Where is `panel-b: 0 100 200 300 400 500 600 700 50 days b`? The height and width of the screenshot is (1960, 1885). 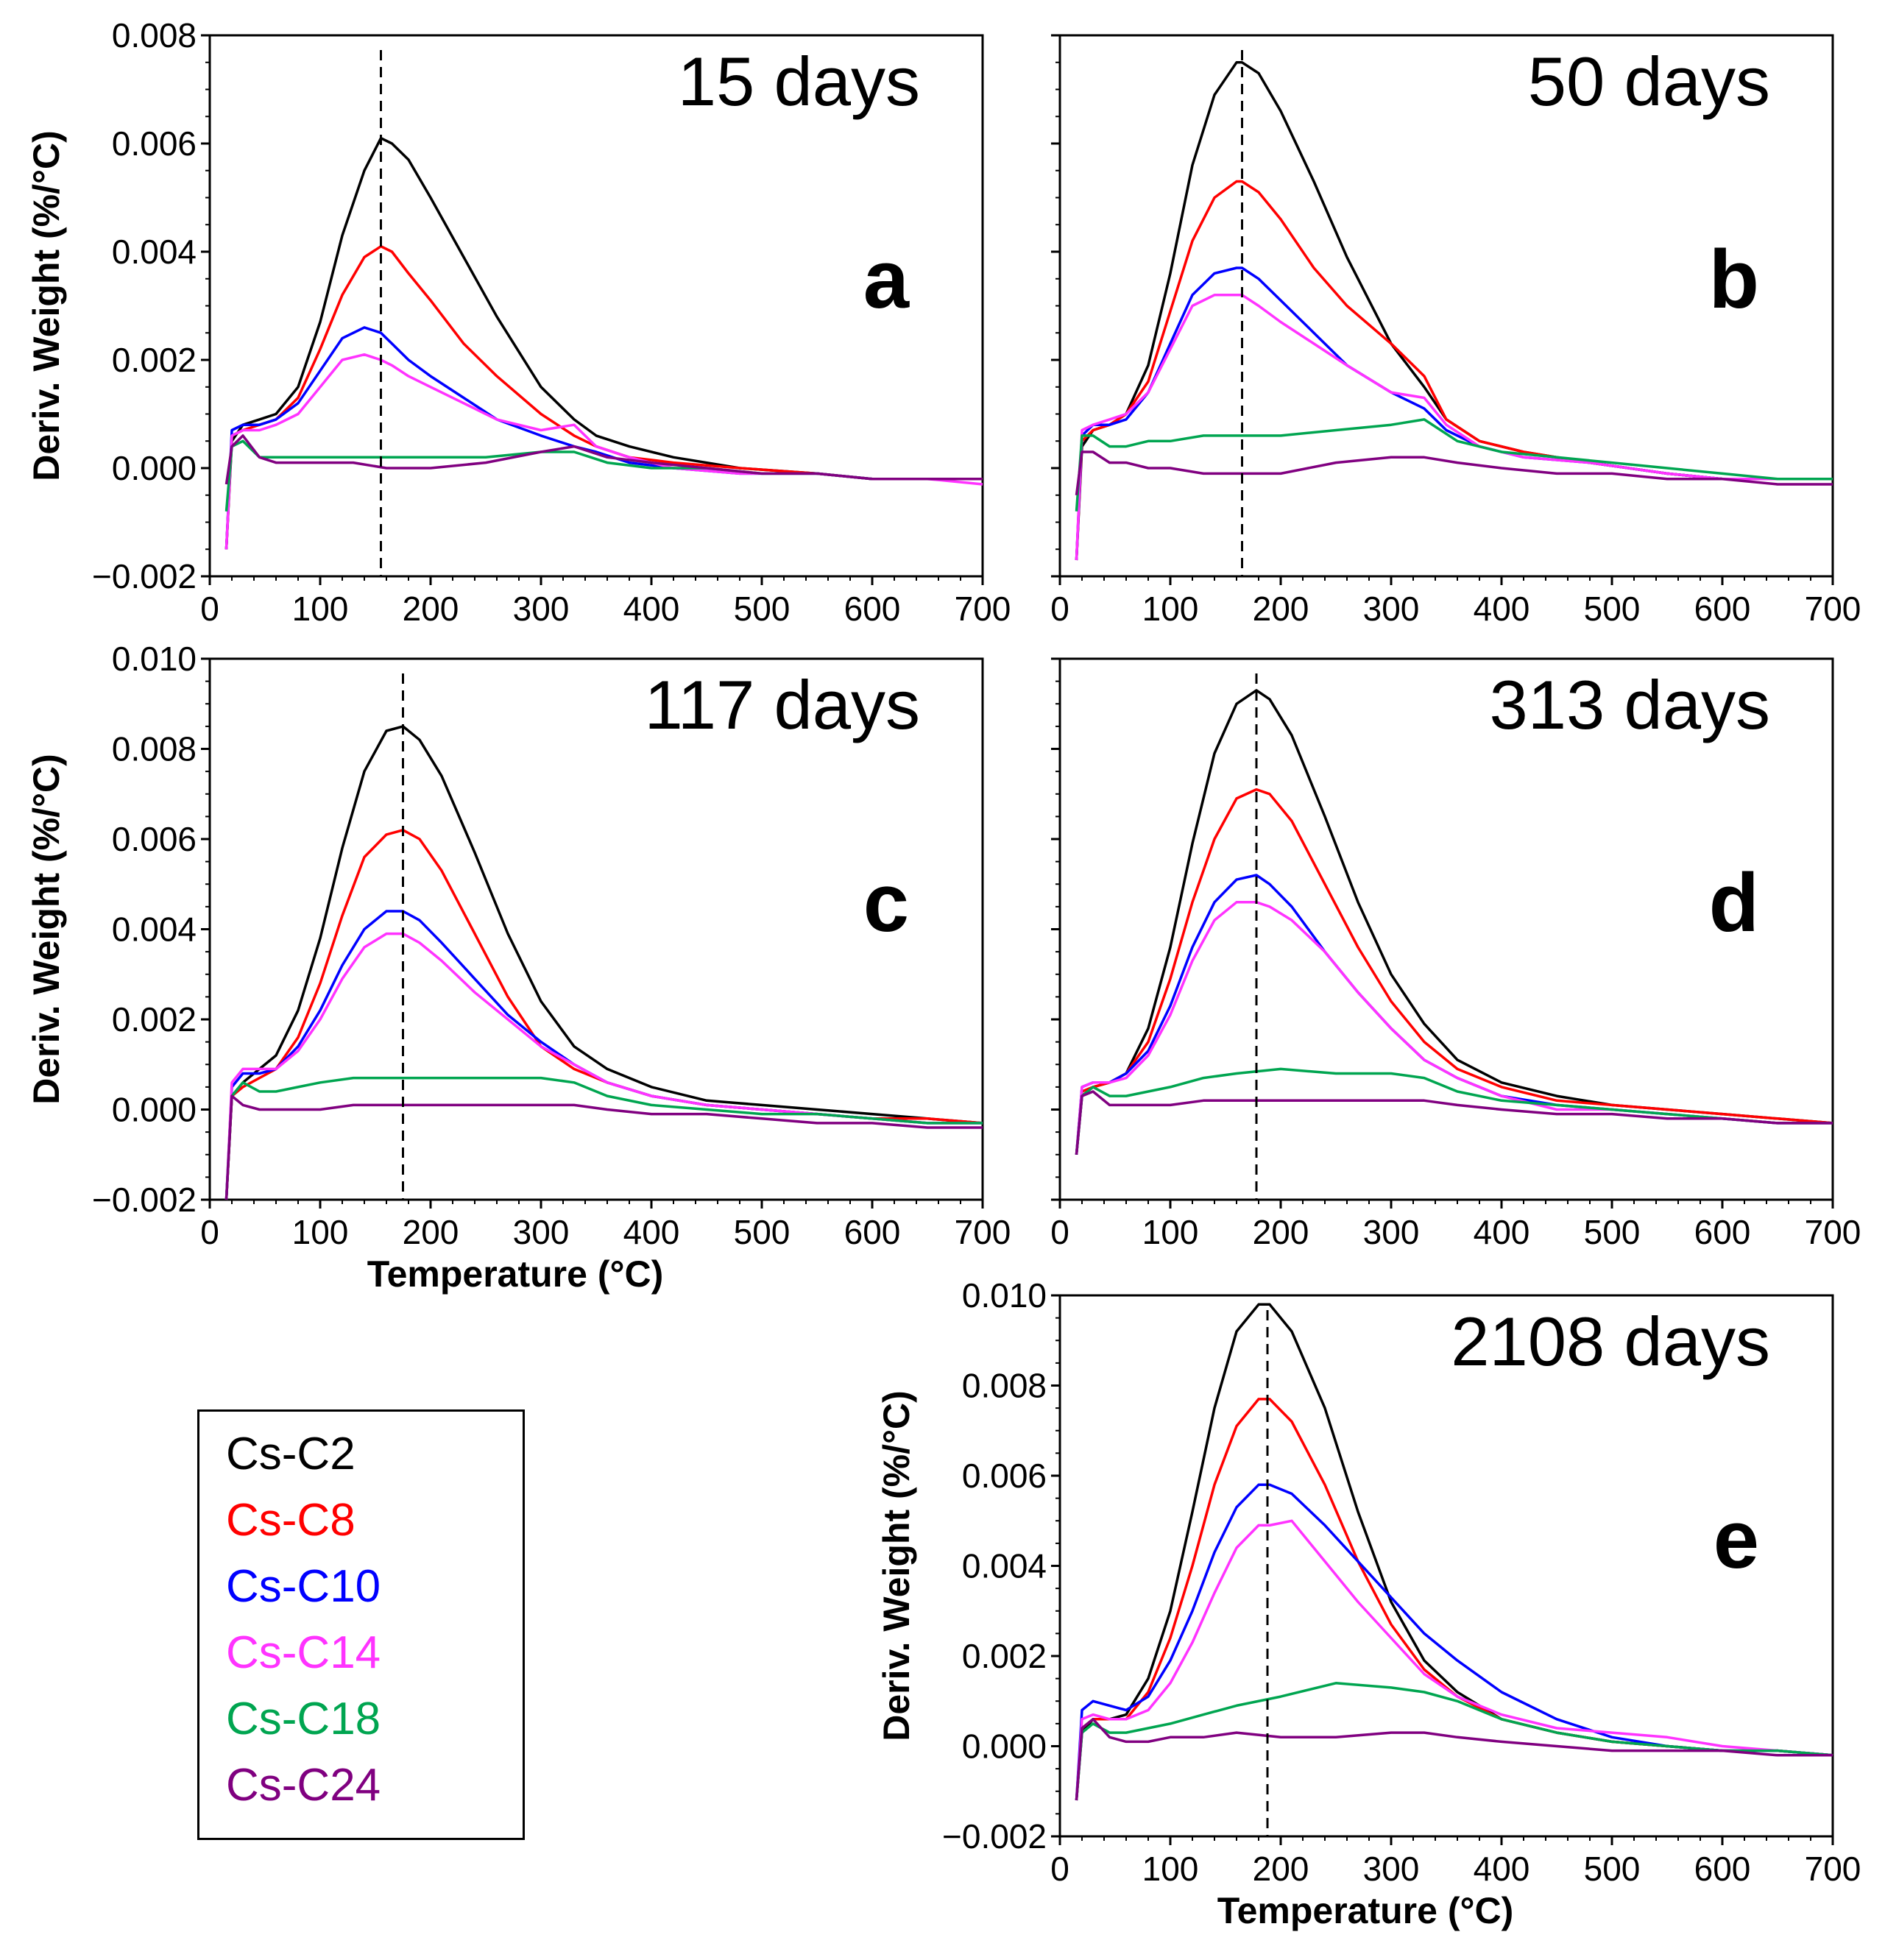 panel-b: 0 100 200 300 400 500 600 700 50 days b is located at coordinates (1455, 331).